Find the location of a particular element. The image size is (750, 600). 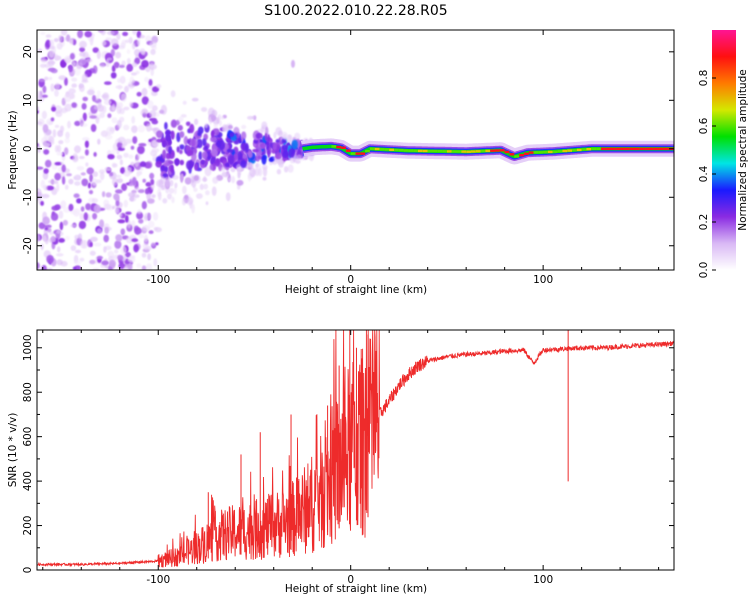

snr-x-label: Height of straight line (km) is located at coordinates (356, 589).